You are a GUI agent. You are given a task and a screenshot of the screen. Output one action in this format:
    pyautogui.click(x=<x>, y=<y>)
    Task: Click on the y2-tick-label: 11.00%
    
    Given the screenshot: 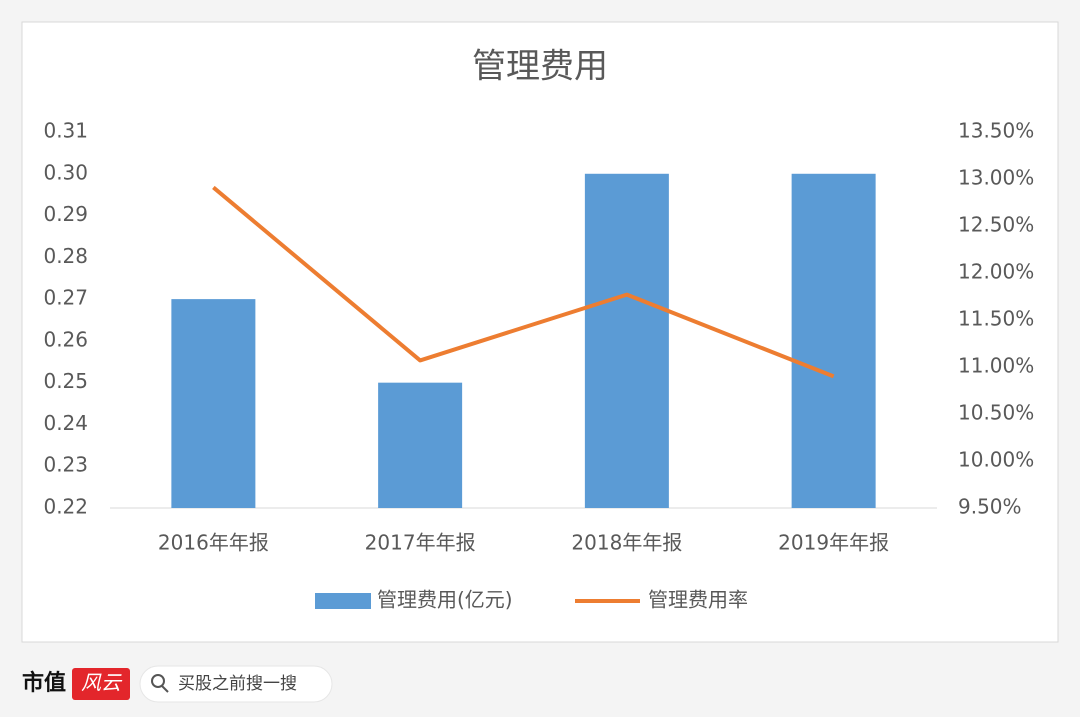 What is the action you would take?
    pyautogui.click(x=996, y=366)
    